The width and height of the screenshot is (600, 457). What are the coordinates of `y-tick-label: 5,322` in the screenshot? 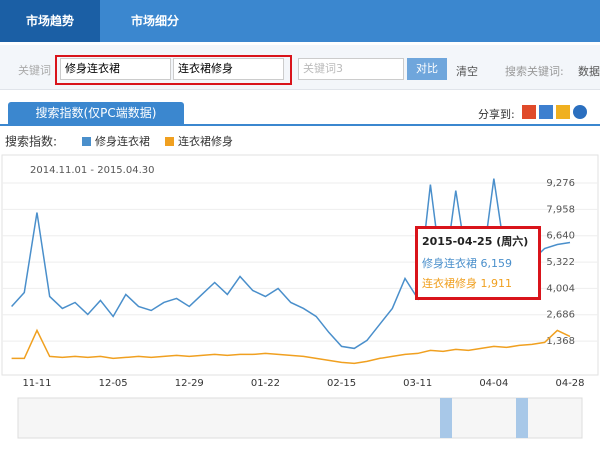 It's located at (560, 262).